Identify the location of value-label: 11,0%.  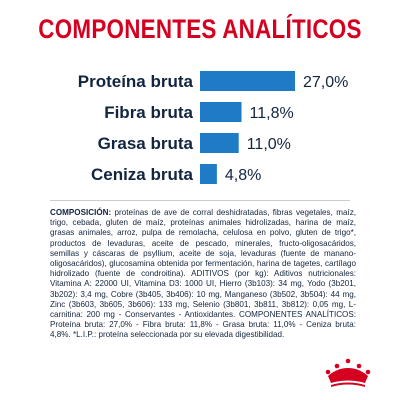
(269, 144).